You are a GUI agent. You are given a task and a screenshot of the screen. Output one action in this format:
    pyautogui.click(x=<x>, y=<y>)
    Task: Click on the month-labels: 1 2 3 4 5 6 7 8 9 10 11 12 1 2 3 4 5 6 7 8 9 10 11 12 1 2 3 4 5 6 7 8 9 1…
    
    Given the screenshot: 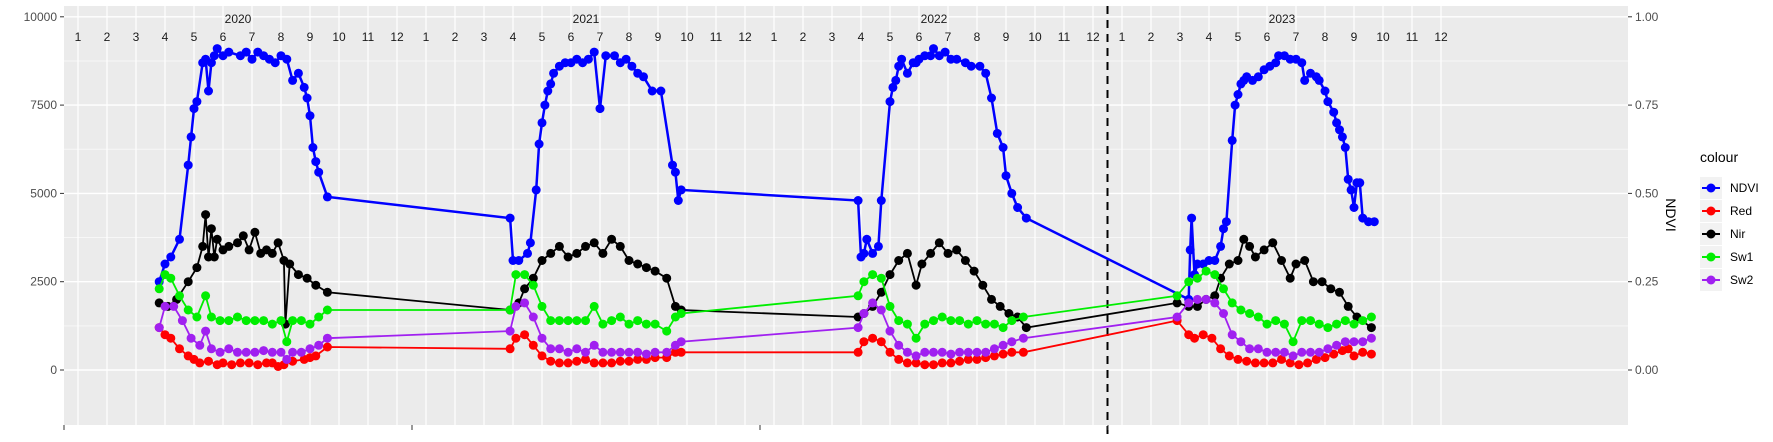 What is the action you would take?
    pyautogui.click(x=761, y=37)
    